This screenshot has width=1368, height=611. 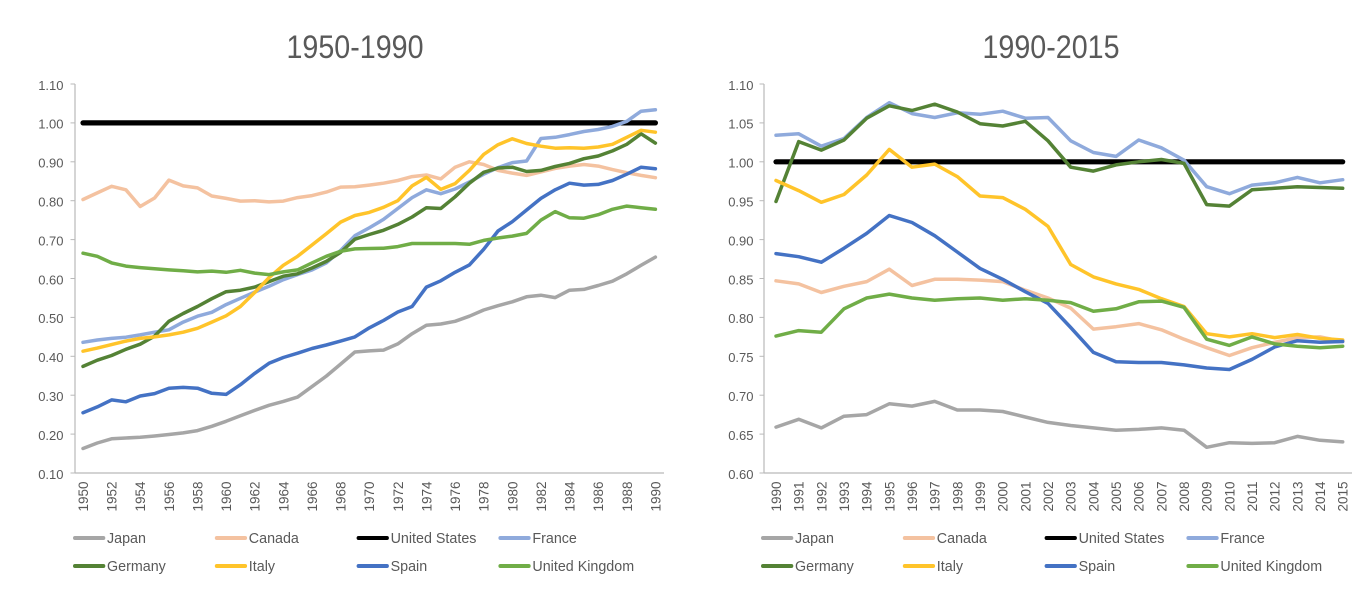 I want to click on svg-text: 1992, so click(x=821, y=496).